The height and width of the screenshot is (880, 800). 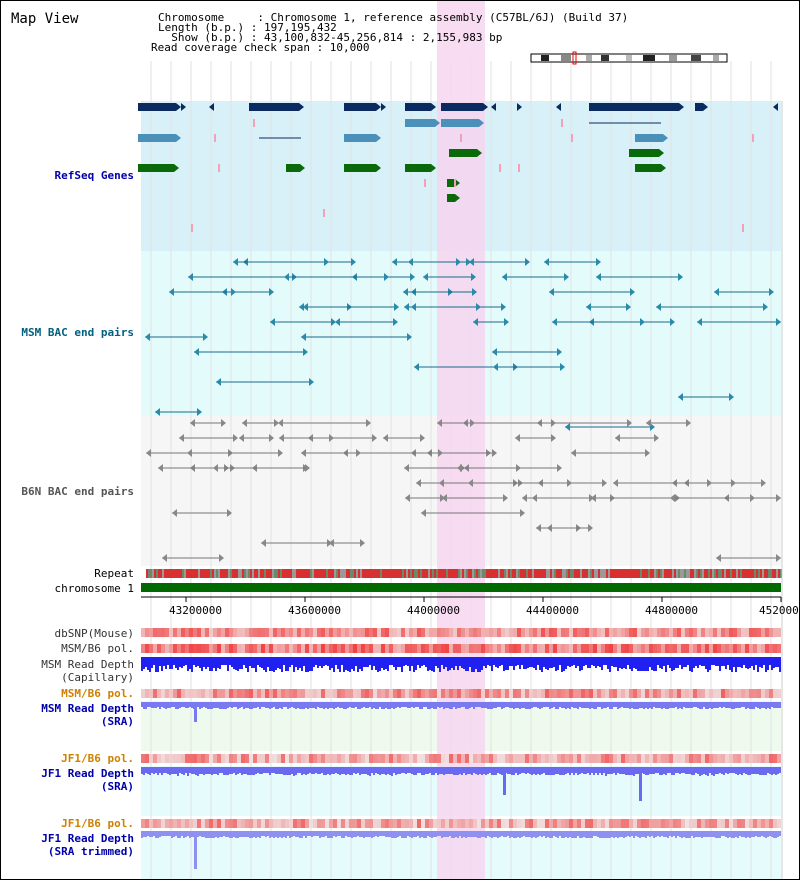 I want to click on track-label-jf1-b6-pol: JF1/B6 pol., so click(x=97, y=758).